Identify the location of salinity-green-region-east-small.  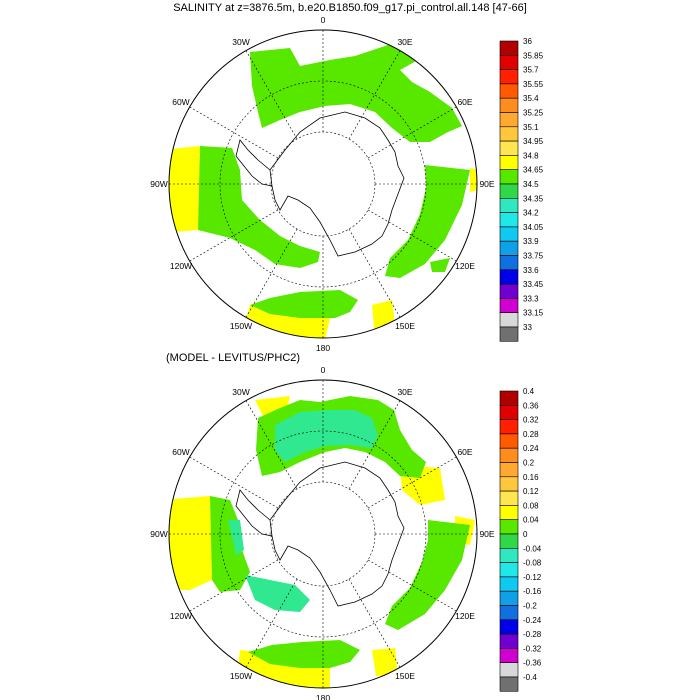
(440, 265).